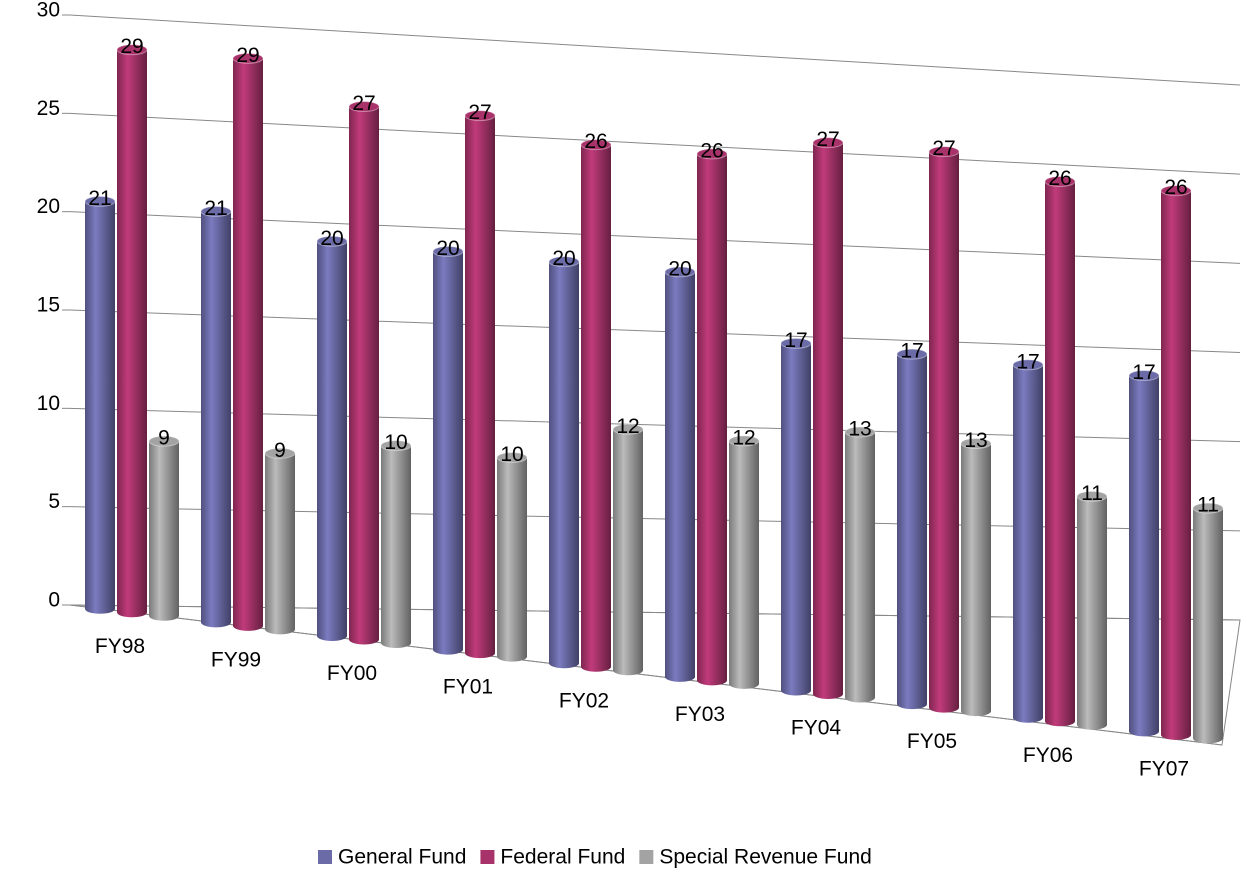 This screenshot has width=1247, height=872. Describe the element at coordinates (562, 857) in the screenshot. I see `legend-label: Federal Fund` at that location.